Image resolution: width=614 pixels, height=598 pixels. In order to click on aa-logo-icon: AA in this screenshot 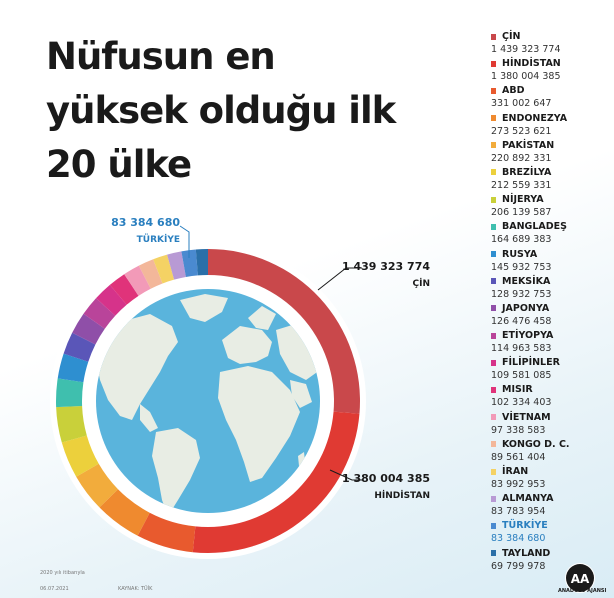, I will do `click(580, 578)`.